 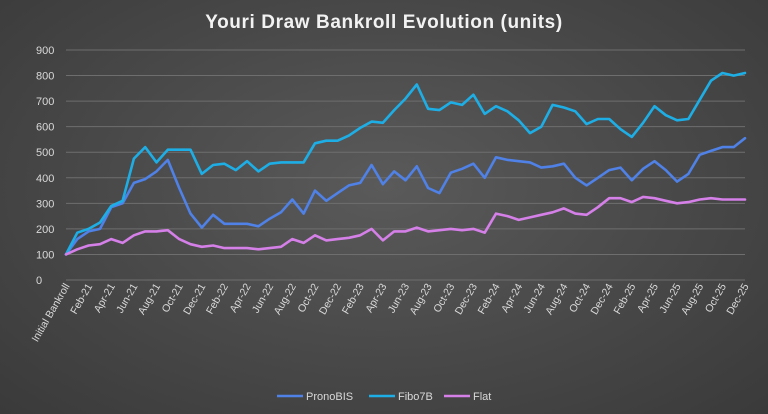 What do you see at coordinates (45, 77) in the screenshot?
I see `y-tick-label: 800` at bounding box center [45, 77].